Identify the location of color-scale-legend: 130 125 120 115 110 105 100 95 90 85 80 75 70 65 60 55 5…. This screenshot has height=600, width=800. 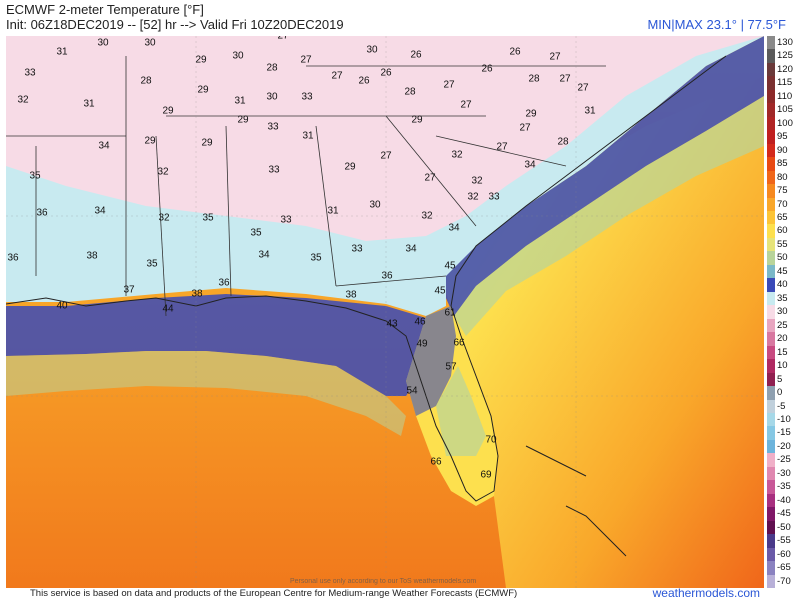
(783, 312).